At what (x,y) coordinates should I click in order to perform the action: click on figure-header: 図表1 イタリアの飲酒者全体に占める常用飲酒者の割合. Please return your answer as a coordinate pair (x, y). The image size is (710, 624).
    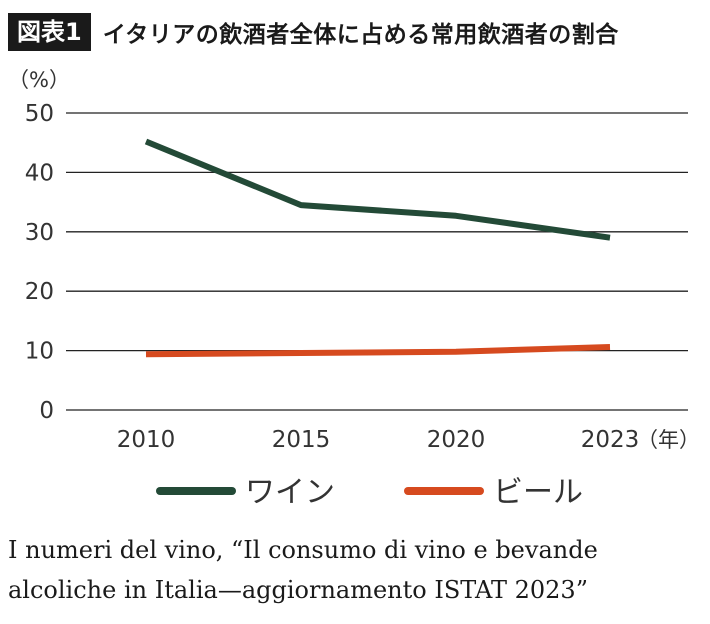
    Looking at the image, I should click on (313, 32).